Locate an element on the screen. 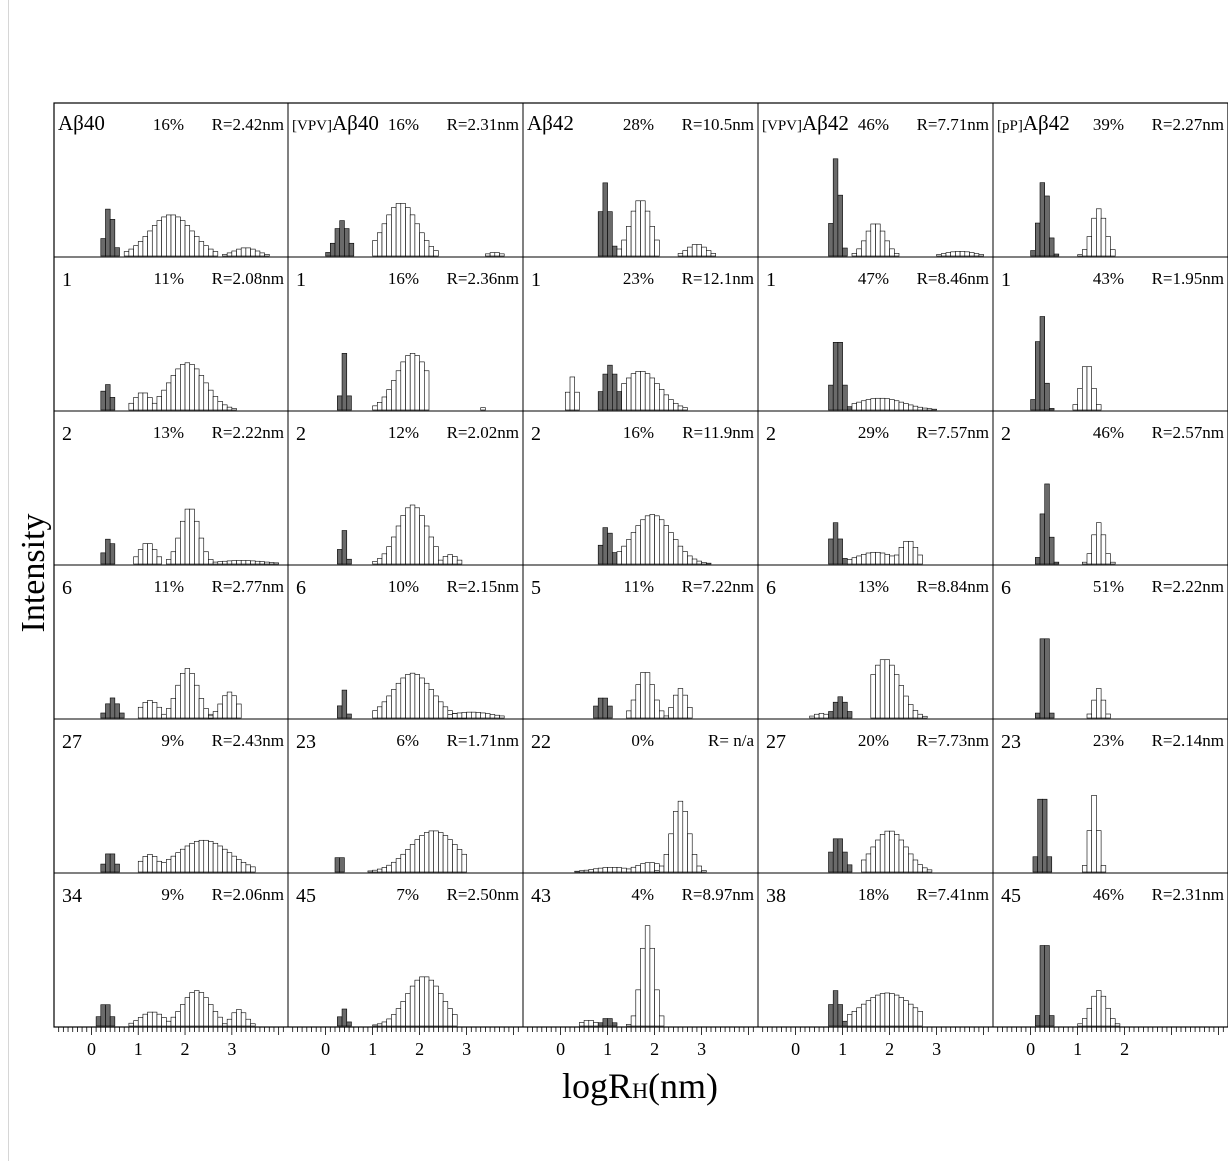 This screenshot has height=1161, width=1228. percent-label: 0% is located at coordinates (642, 740).